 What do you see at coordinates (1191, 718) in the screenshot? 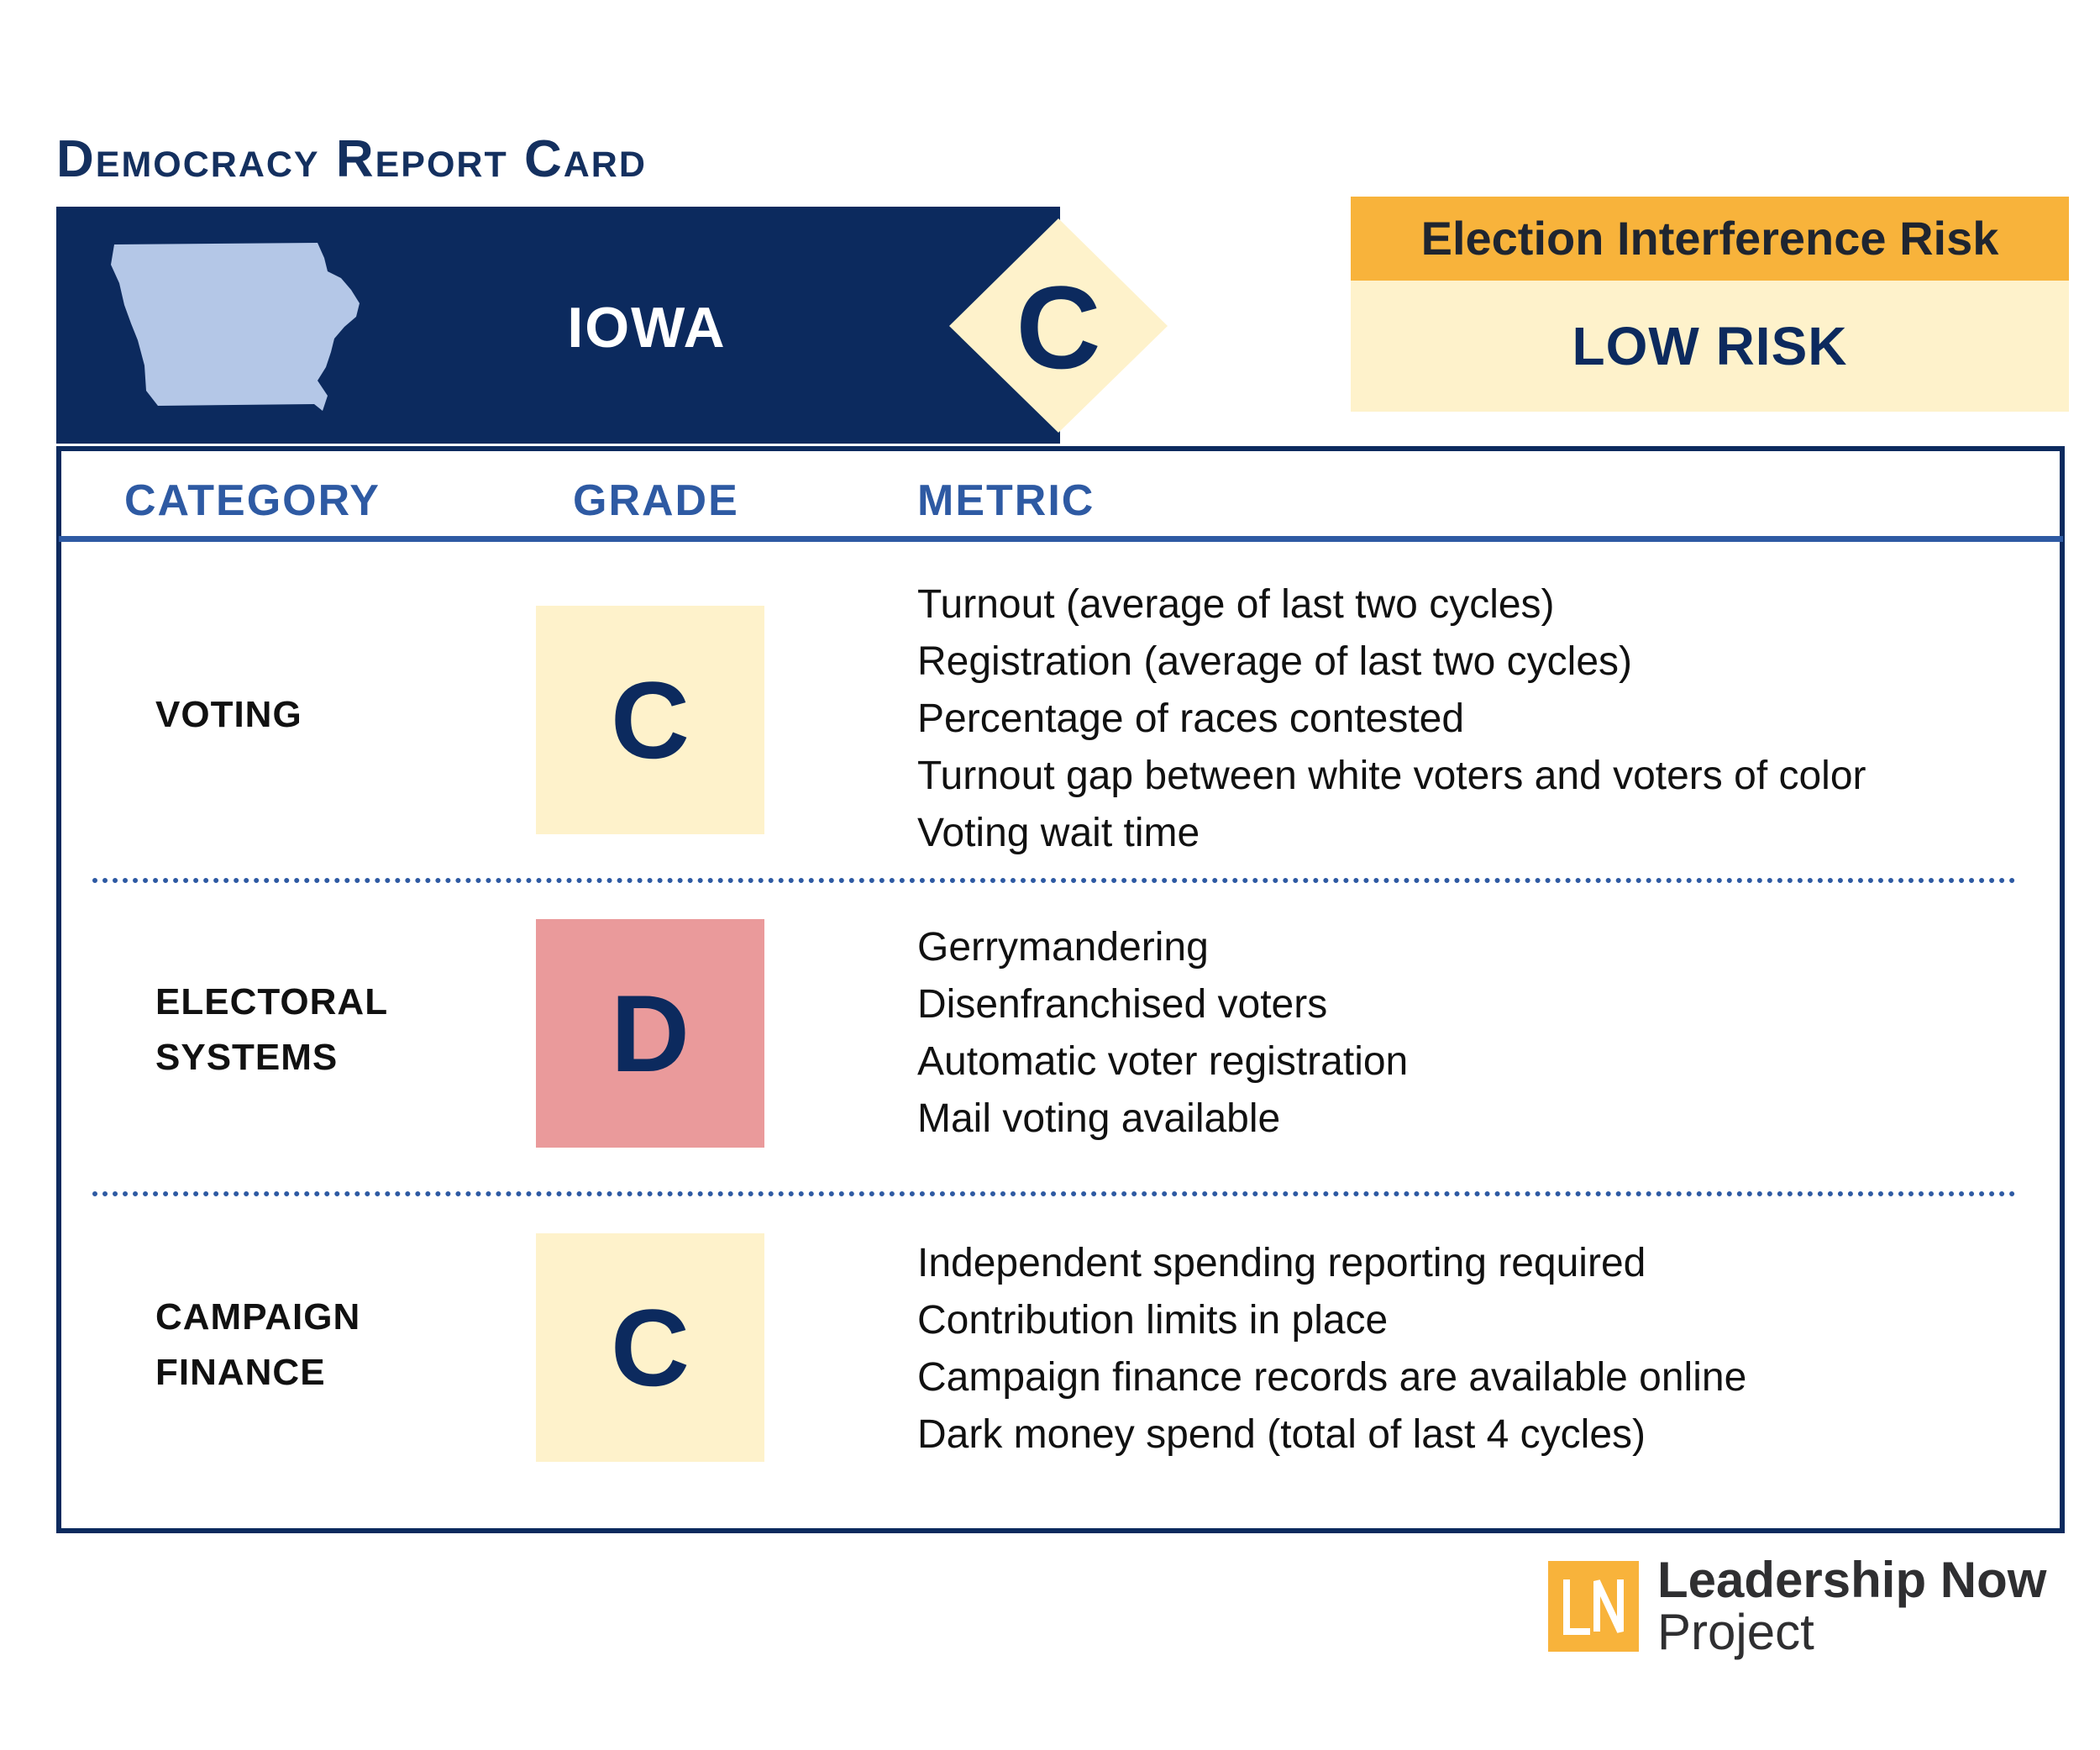
I see `metric-item: Percentage of races contested` at bounding box center [1191, 718].